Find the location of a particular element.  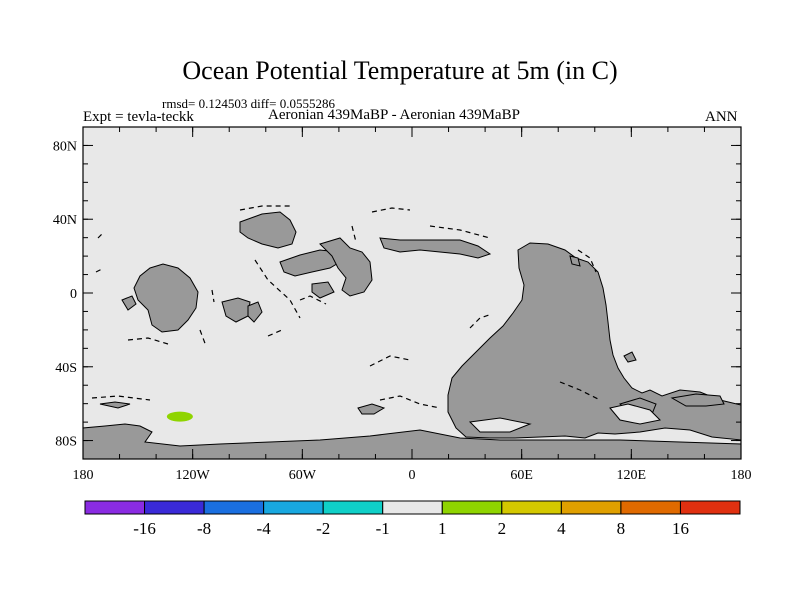

colorbar-label: -4 is located at coordinates (264, 528).